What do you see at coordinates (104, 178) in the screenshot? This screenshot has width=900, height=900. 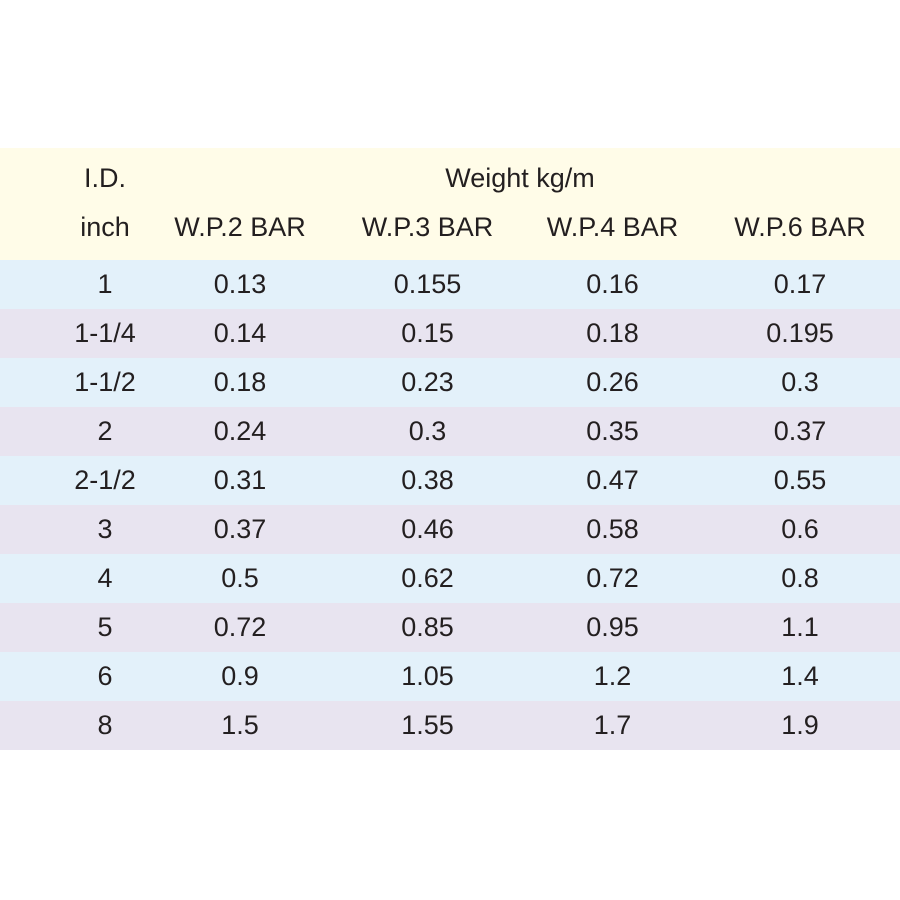 I see `id-header: I.D.` at bounding box center [104, 178].